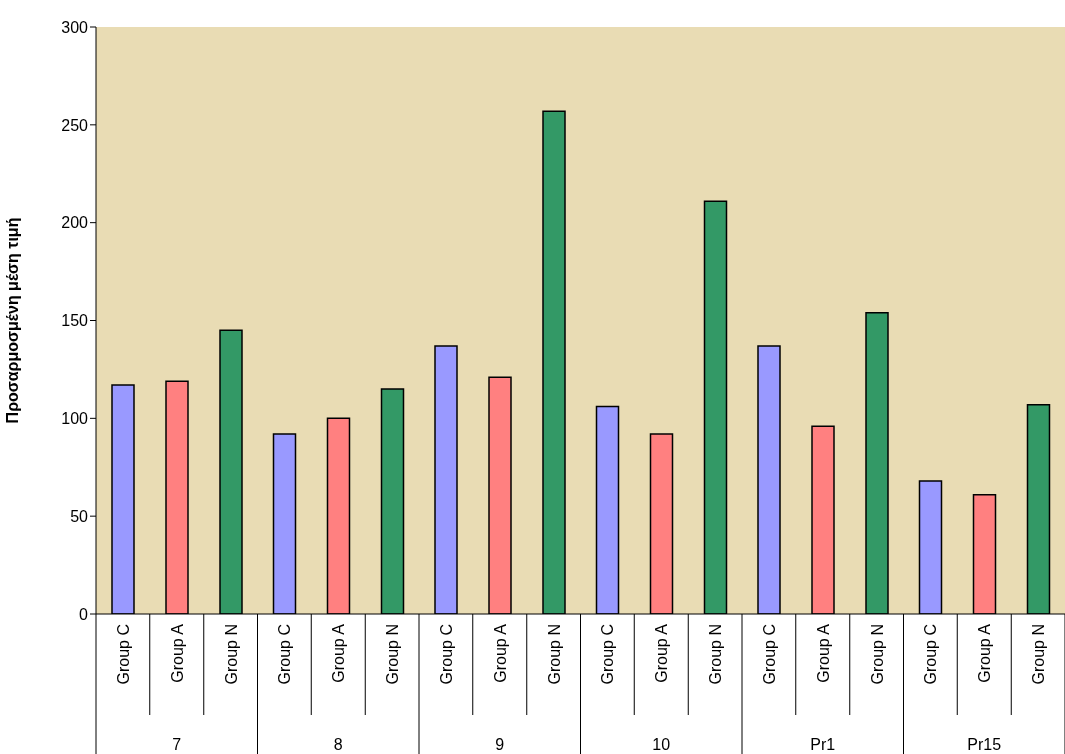 The height and width of the screenshot is (754, 1065). Describe the element at coordinates (84, 614) in the screenshot. I see `y-tick-label: 0` at that location.